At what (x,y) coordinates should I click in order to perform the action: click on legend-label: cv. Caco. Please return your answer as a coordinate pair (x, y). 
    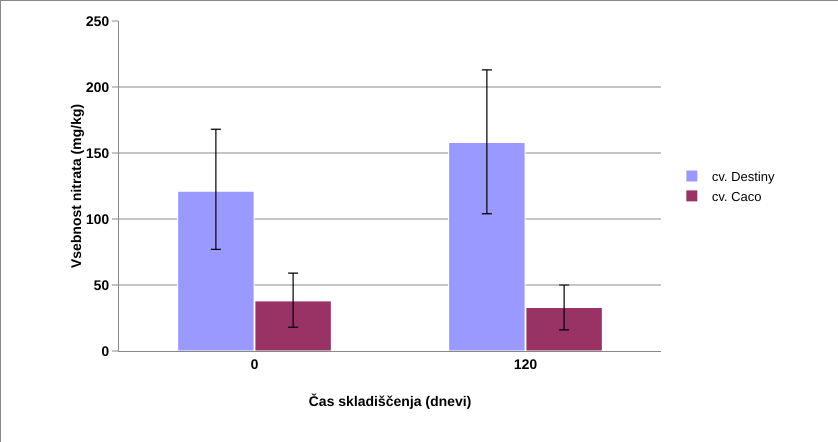
    Looking at the image, I should click on (737, 196).